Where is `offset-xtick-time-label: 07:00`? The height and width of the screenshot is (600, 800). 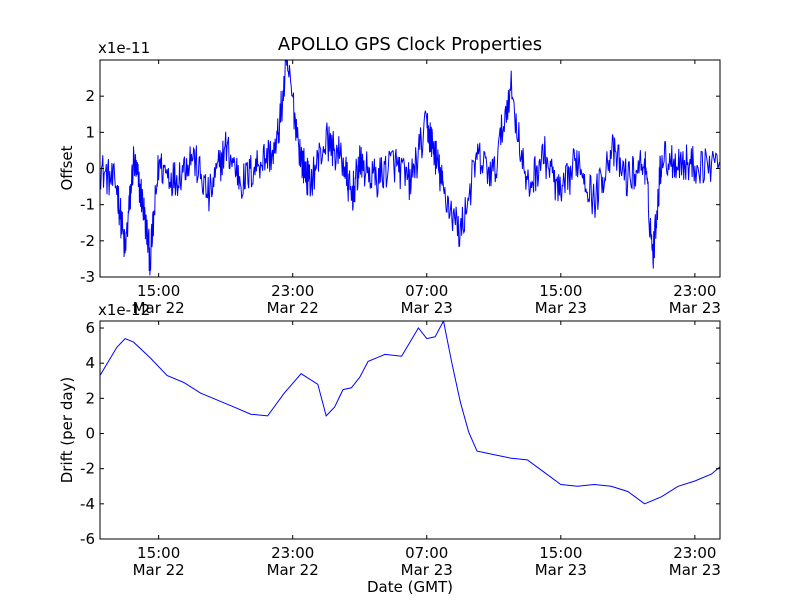 offset-xtick-time-label: 07:00 is located at coordinates (426, 291).